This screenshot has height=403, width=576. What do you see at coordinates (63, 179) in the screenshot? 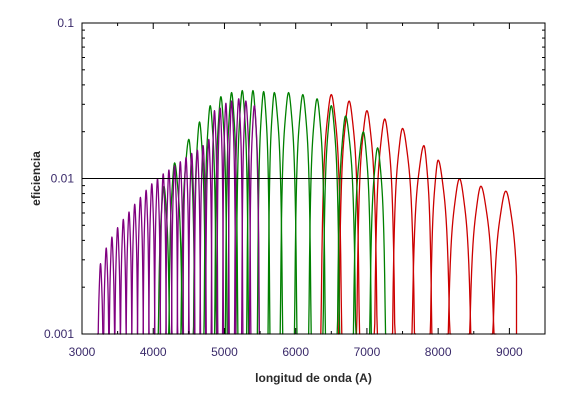
I see `y-tick-label: 0.01` at bounding box center [63, 179].